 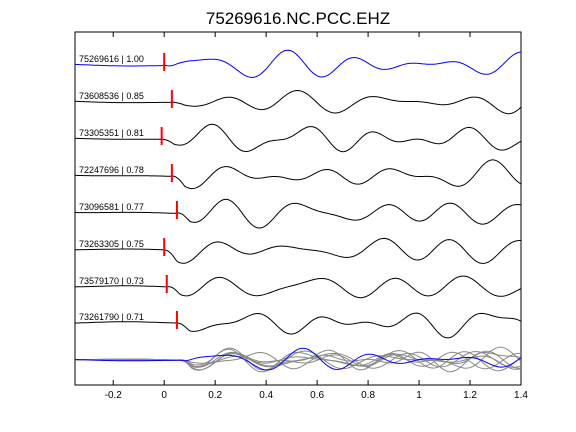 I want to click on stacked-waveforms, so click(x=298, y=359).